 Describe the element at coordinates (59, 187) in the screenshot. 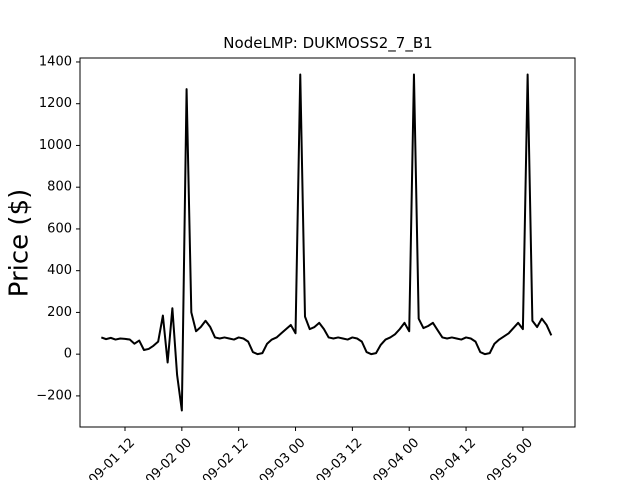

I see `y-tick-label: 800` at that location.